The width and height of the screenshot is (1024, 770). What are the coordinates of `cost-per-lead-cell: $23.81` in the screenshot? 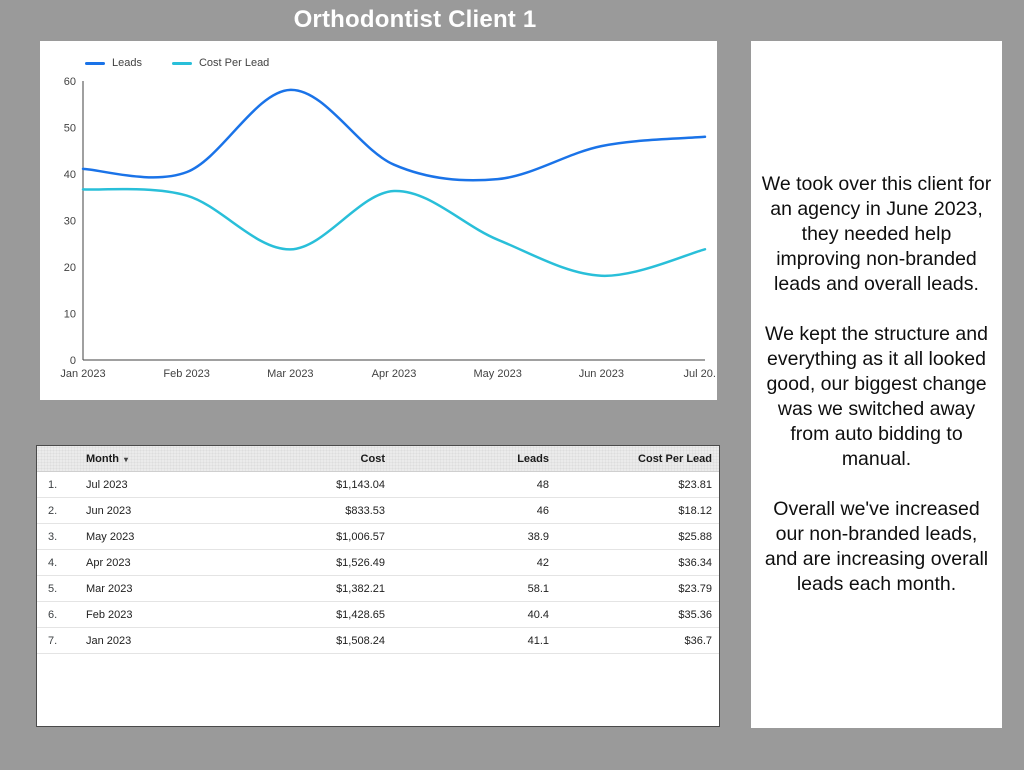 It's located at (695, 484).